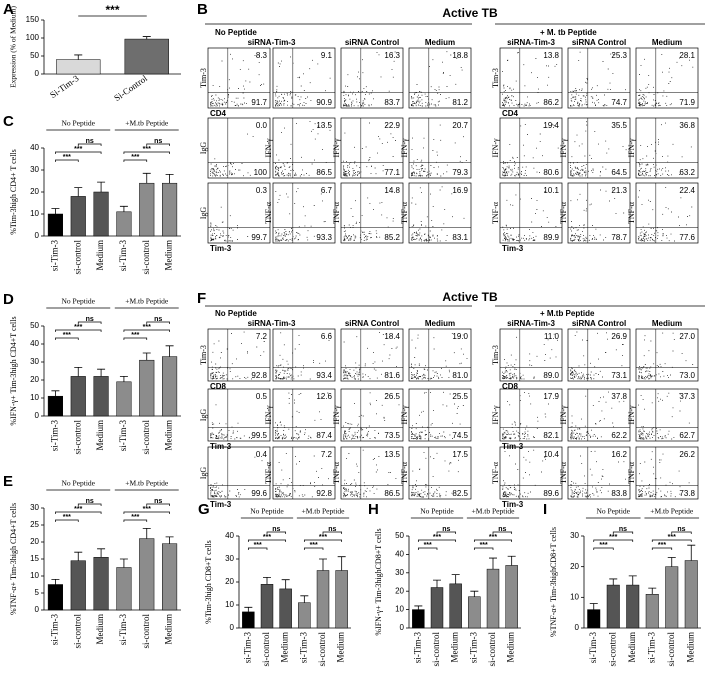  I want to click on y-tick-label: 30, so click(34, 169).